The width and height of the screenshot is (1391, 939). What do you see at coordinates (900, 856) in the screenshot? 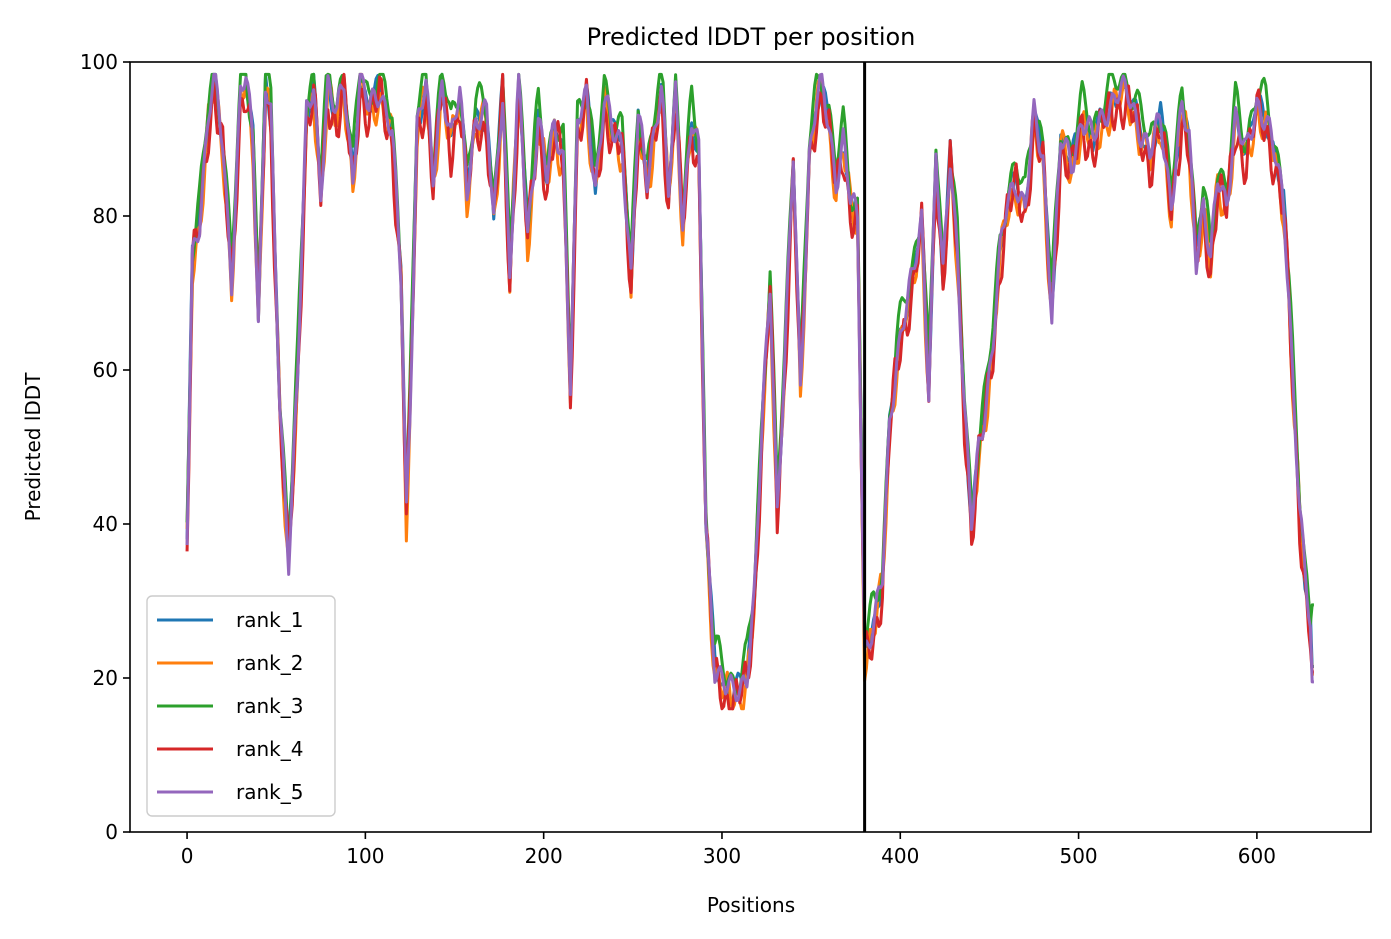
I see `x-tick-label: 400` at bounding box center [900, 856].